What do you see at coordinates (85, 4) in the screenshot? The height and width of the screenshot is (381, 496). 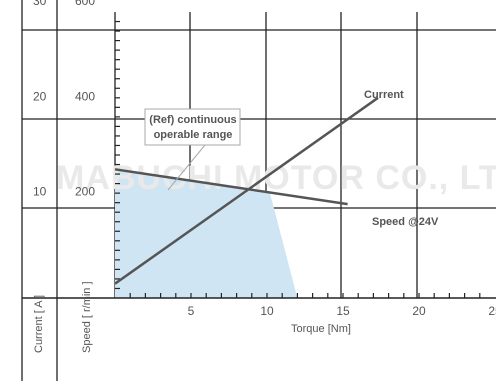 I see `speed-tick-label: 600` at bounding box center [85, 4].